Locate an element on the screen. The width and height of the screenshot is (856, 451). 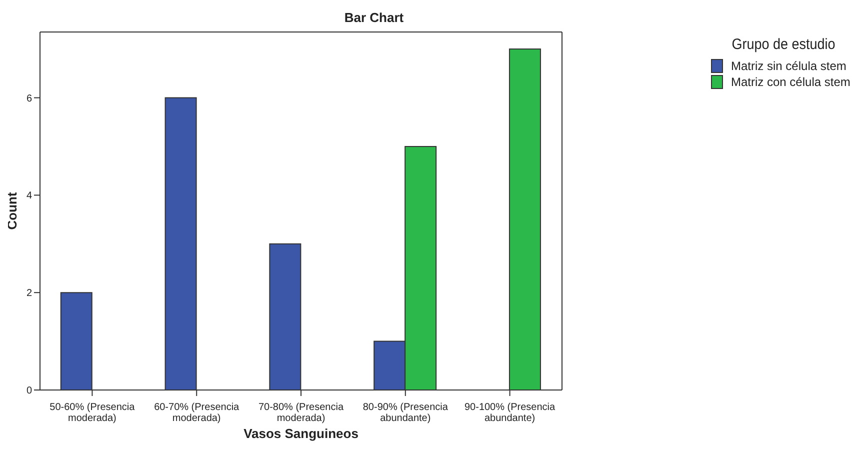
y-tick-label: 4 is located at coordinates (29, 196).